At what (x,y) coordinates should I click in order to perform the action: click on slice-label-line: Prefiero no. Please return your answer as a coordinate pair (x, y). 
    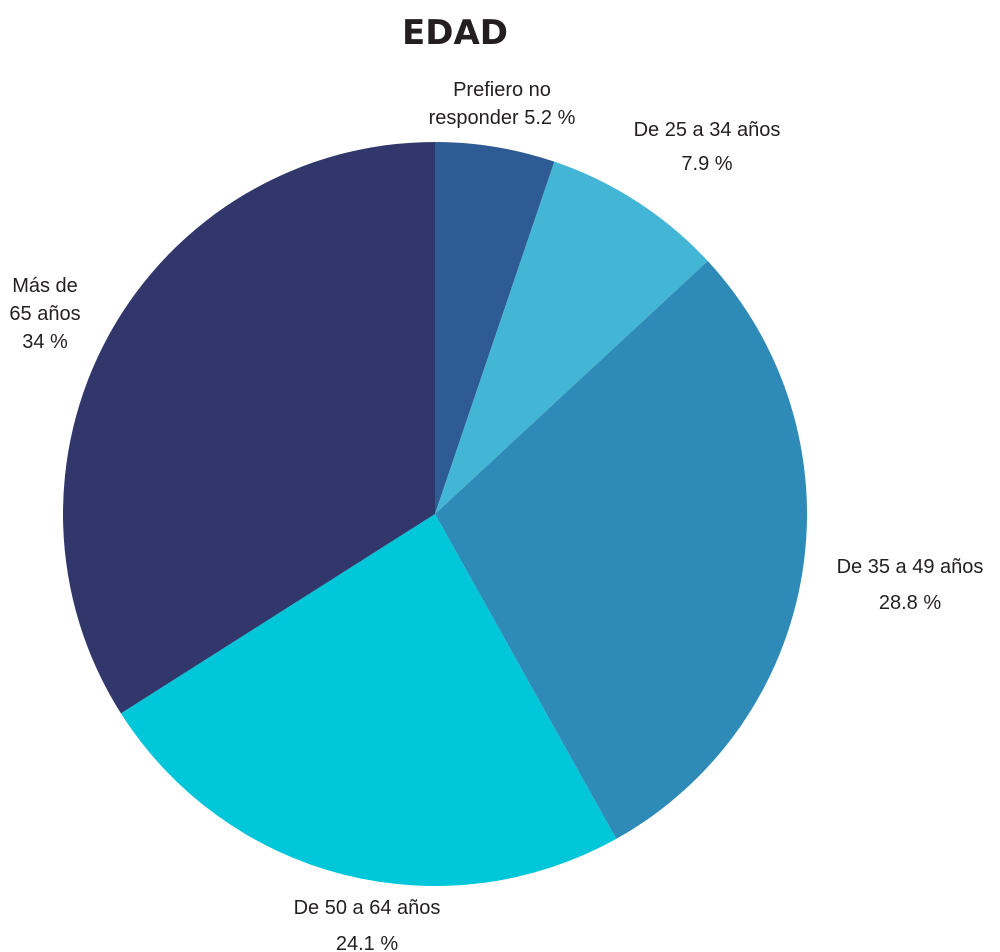
    Looking at the image, I should click on (502, 90).